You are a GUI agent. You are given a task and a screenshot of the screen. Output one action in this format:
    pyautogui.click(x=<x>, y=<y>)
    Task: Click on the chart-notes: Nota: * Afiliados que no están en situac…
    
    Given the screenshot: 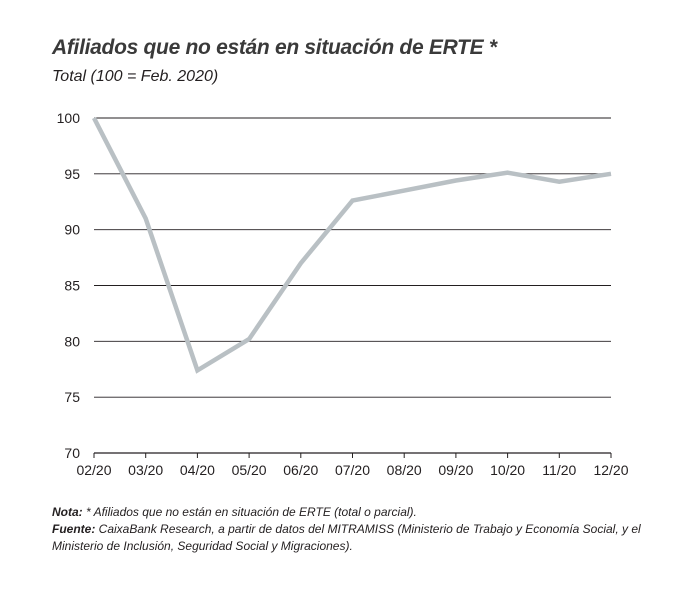 What is the action you would take?
    pyautogui.click(x=352, y=529)
    